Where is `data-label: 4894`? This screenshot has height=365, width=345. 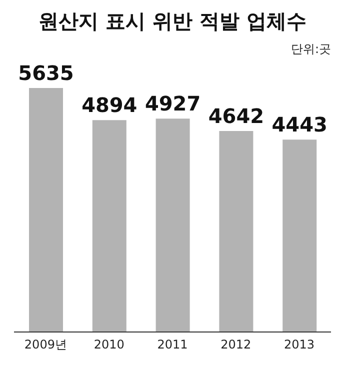
data-label: 4894 is located at coordinates (110, 105).